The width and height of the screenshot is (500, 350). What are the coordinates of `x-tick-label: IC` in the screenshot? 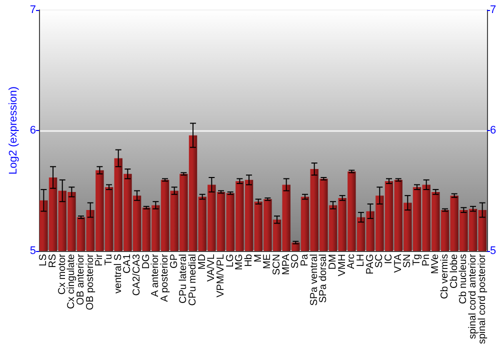 It's located at (389, 259).